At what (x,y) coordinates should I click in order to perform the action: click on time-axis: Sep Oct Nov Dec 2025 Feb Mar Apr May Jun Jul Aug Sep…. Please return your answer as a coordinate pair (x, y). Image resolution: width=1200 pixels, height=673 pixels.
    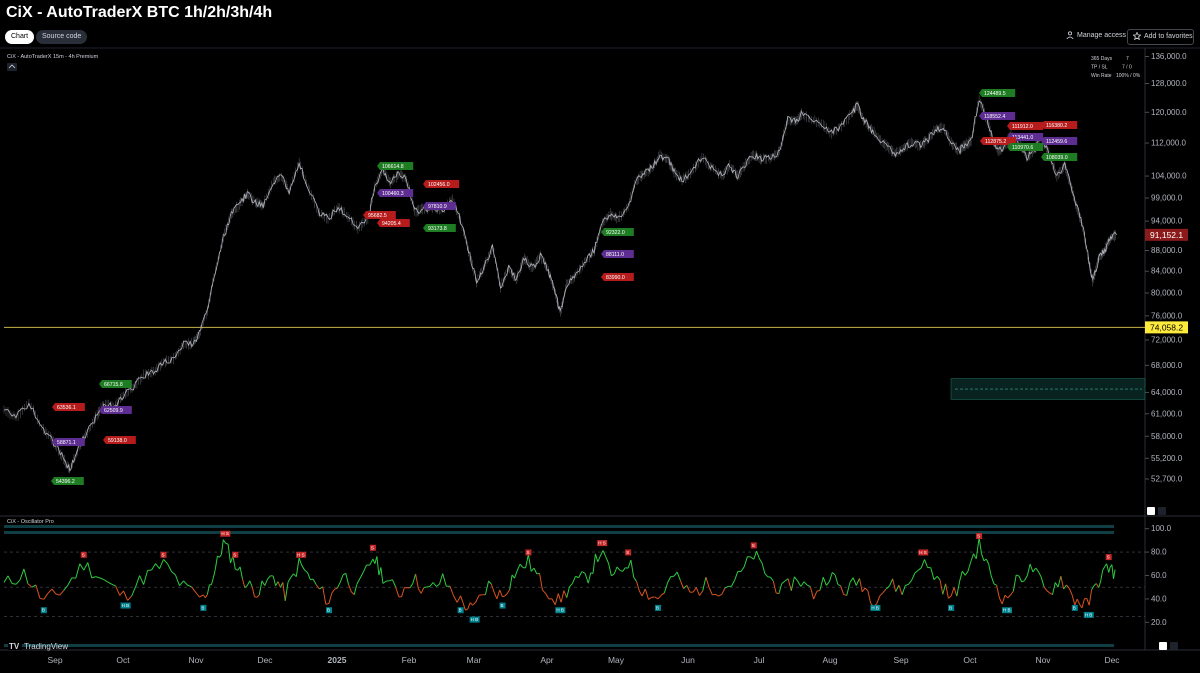
    Looking at the image, I should click on (600, 657).